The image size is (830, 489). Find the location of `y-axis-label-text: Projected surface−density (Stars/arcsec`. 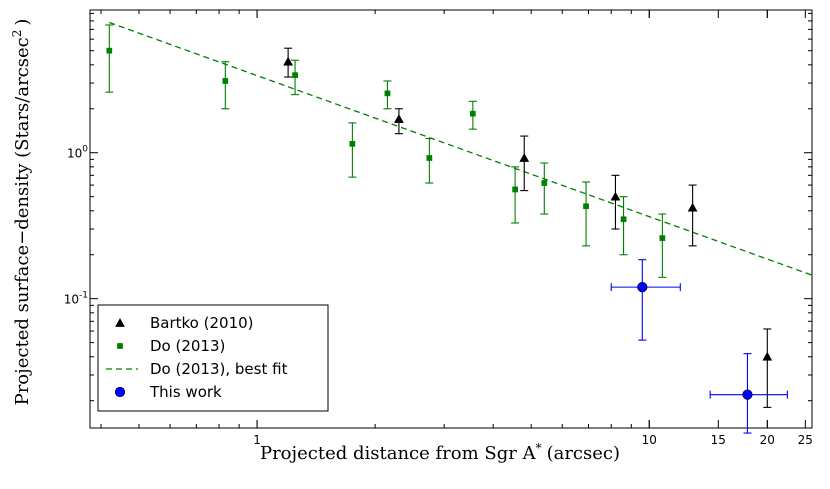

y-axis-label-text: Projected surface−density (Stars/arcsec is located at coordinates (22, 221).